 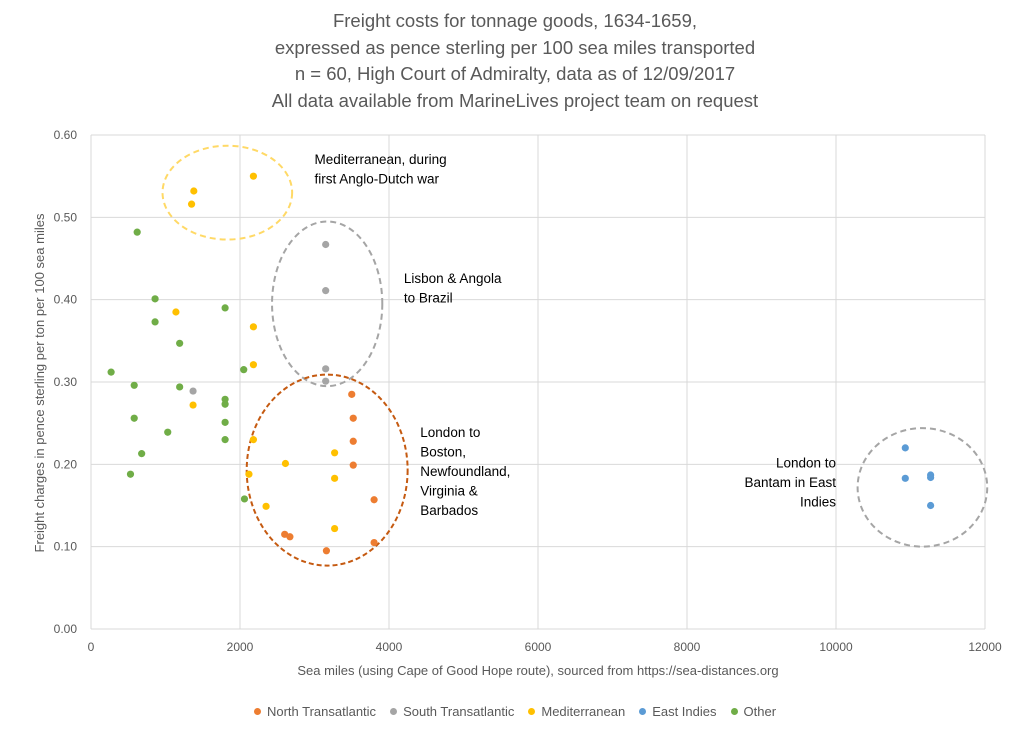 I want to click on legend-item: East Indies, so click(x=678, y=711).